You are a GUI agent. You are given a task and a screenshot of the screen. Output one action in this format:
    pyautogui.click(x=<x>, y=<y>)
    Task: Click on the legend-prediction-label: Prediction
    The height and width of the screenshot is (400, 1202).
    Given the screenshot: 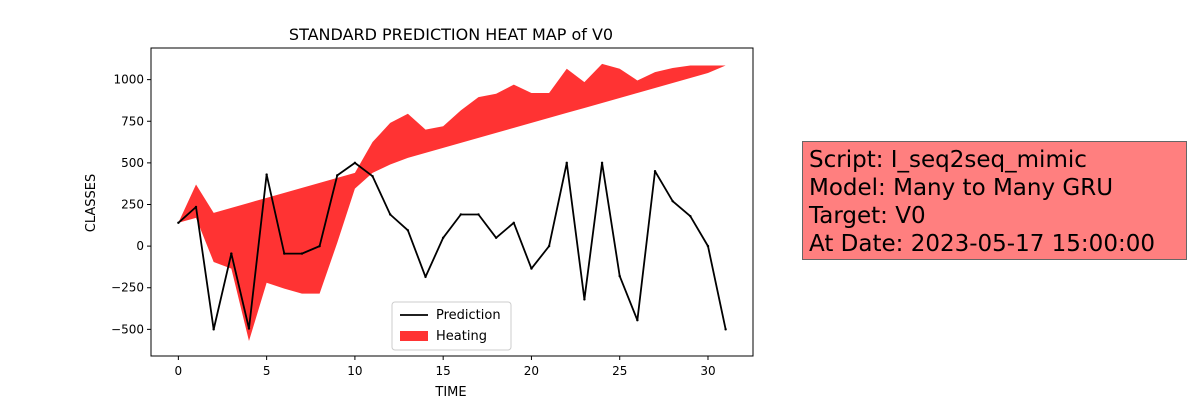 What is the action you would take?
    pyautogui.click(x=468, y=315)
    